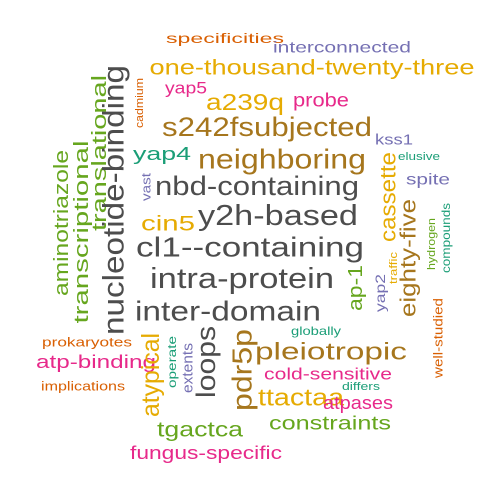 Image resolution: width=500 pixels, height=500 pixels. I want to click on word-34: prokaryotes, so click(87, 342).